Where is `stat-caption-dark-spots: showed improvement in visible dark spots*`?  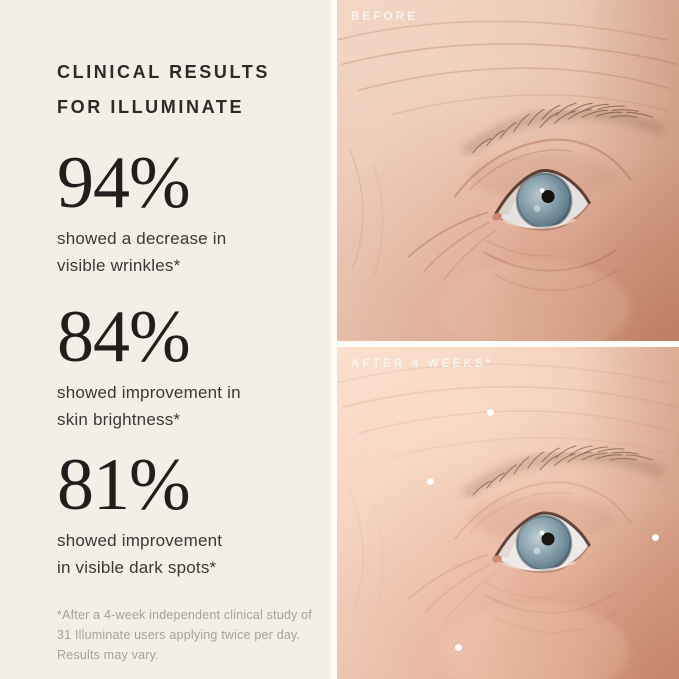 stat-caption-dark-spots: showed improvement in visible dark spots* is located at coordinates (181, 554).